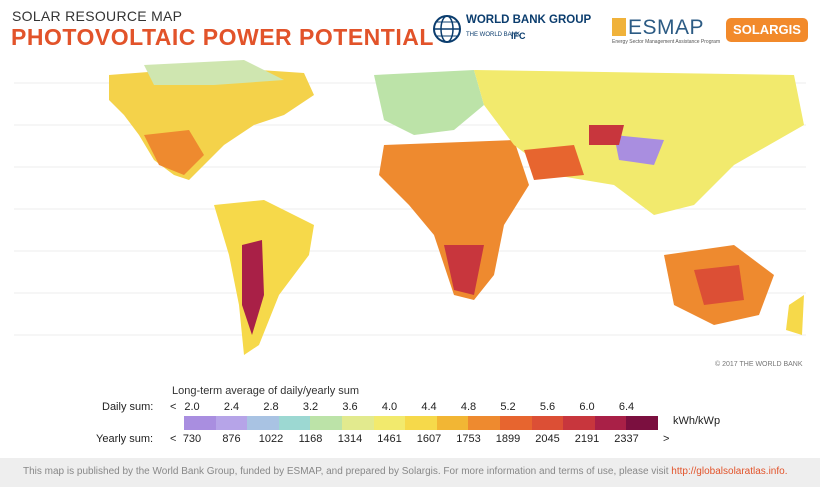  What do you see at coordinates (97, 16) in the screenshot?
I see `header-subtitle: SOLAR RESOURCE MAP` at bounding box center [97, 16].